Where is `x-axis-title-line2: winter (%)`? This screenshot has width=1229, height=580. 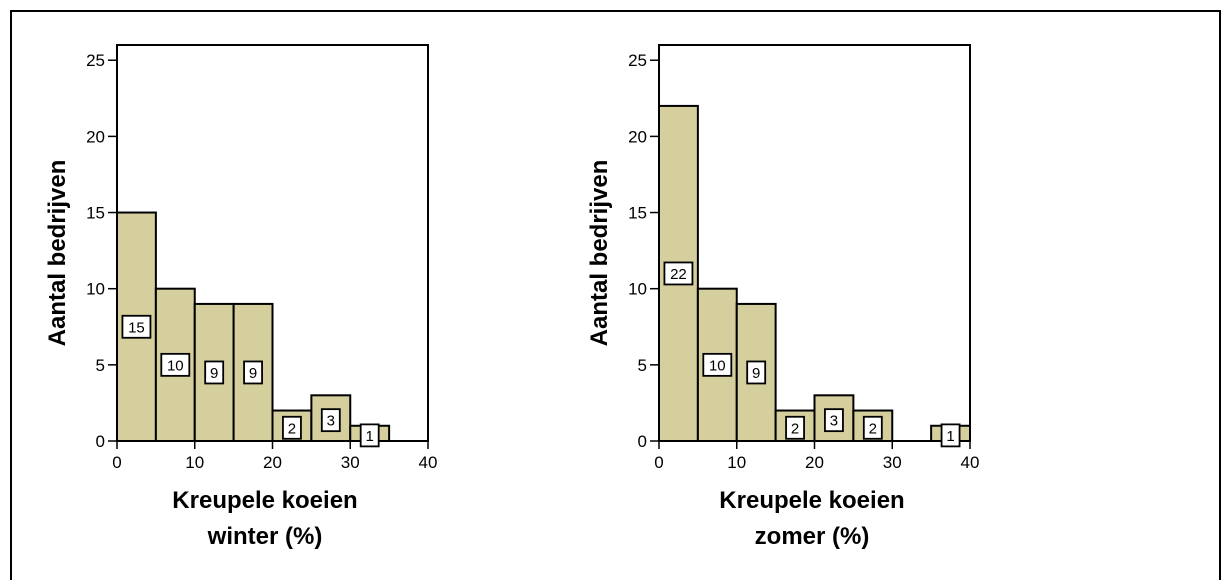 x-axis-title-line2: winter (%) is located at coordinates (265, 536).